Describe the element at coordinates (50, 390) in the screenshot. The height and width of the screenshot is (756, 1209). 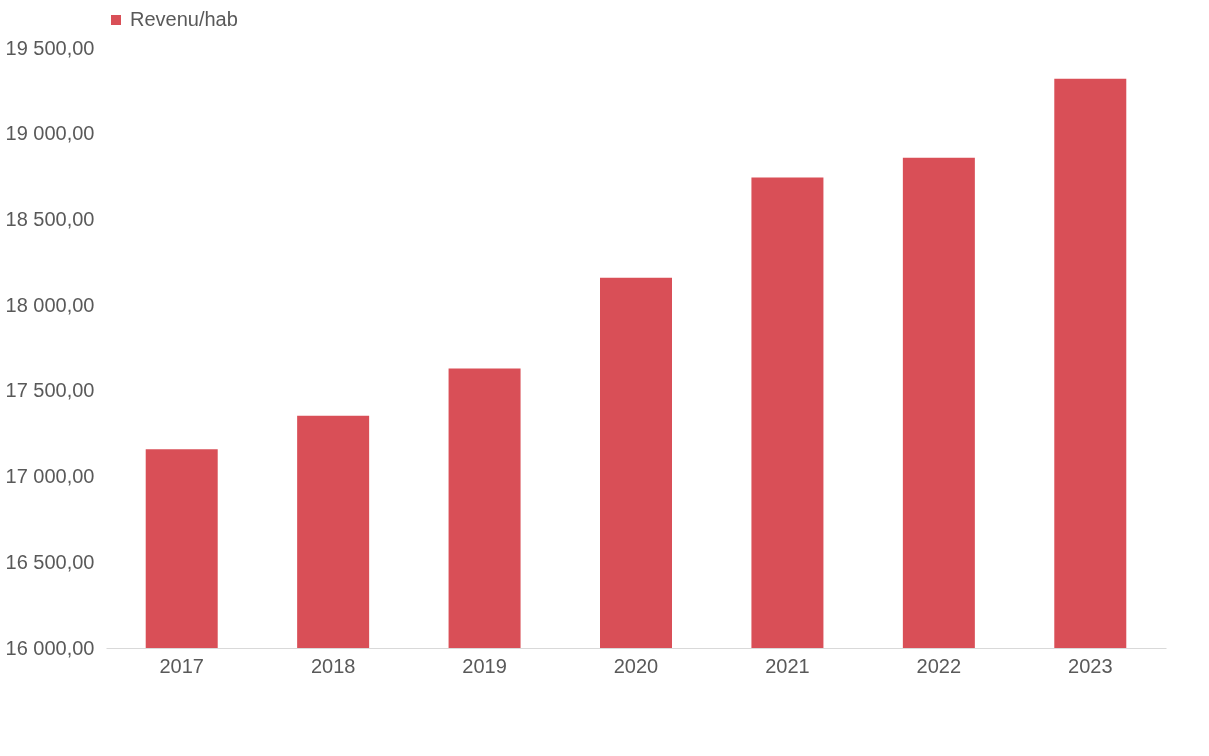
I see `y-tick-label: 17 500,00` at that location.